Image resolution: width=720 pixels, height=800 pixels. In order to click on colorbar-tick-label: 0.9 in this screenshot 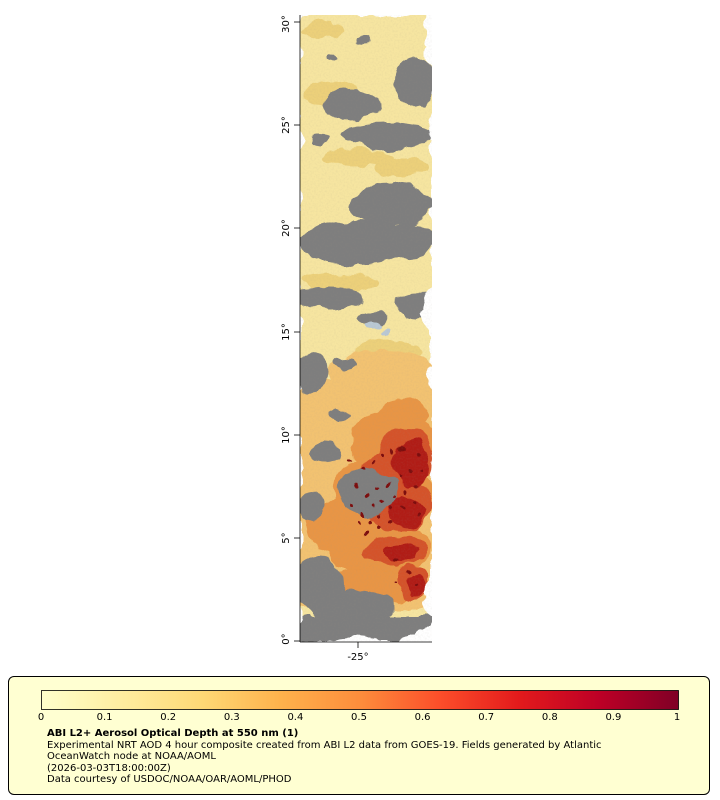, I will do `click(613, 717)`.